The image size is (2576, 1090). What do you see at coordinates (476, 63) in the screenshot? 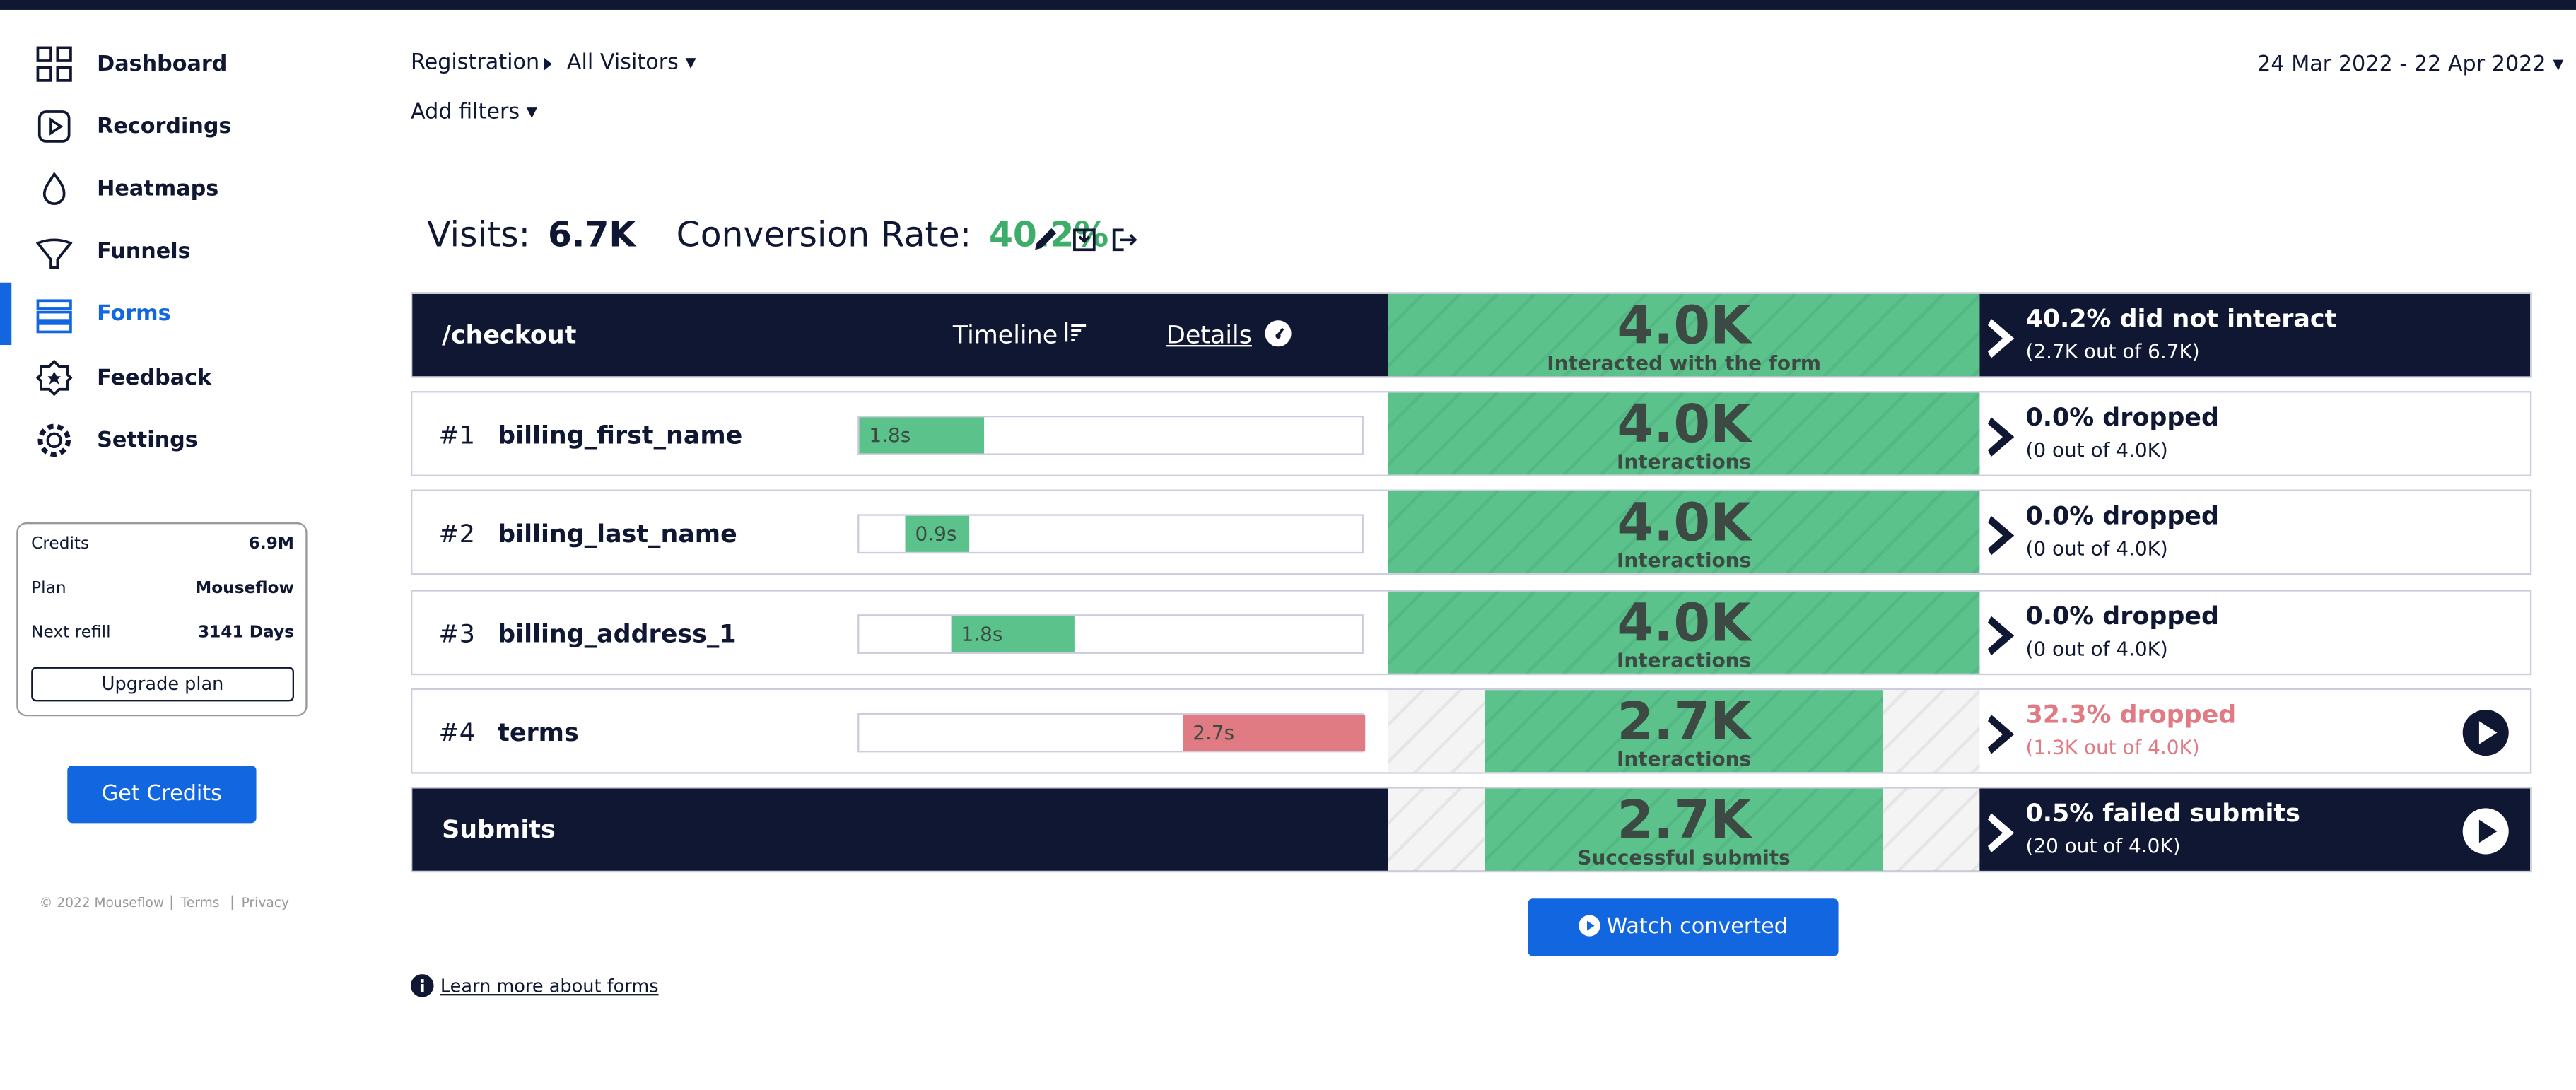
I see `breadcrumb: Registration` at bounding box center [476, 63].